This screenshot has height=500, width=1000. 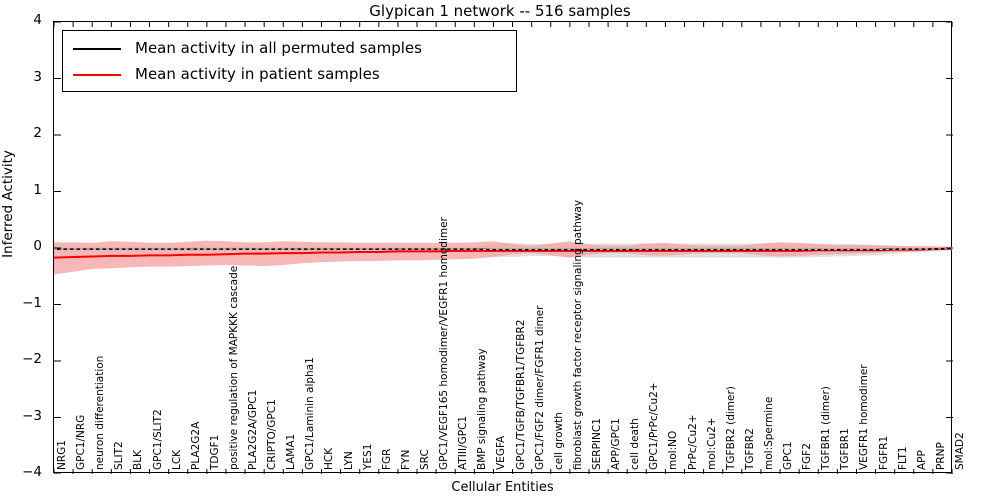 I want to click on x-tick-label: TGFBR2 (dimer), so click(x=730, y=428).